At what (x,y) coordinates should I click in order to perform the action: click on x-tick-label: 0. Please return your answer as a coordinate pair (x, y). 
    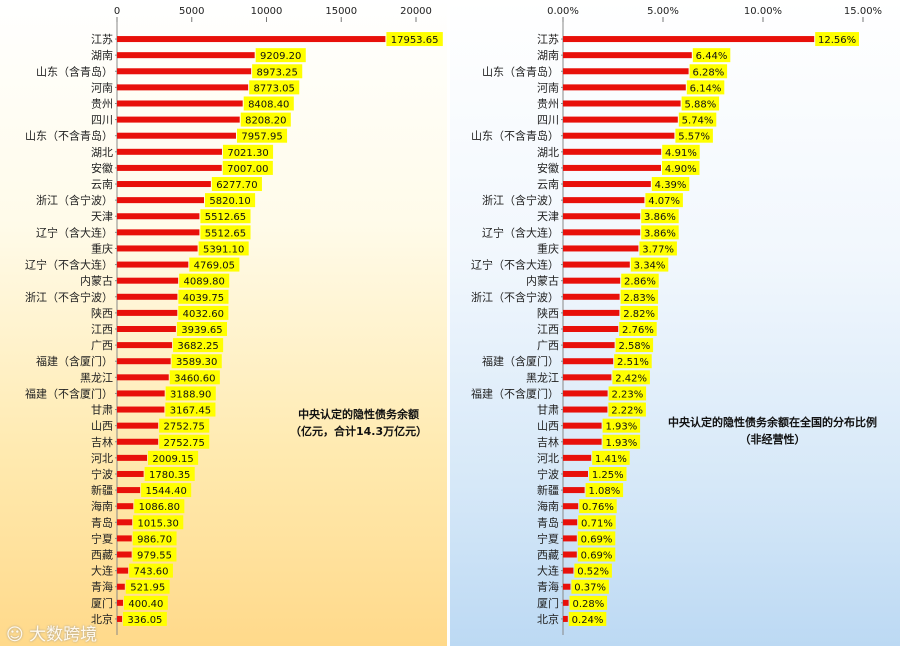
    Looking at the image, I should click on (117, 11).